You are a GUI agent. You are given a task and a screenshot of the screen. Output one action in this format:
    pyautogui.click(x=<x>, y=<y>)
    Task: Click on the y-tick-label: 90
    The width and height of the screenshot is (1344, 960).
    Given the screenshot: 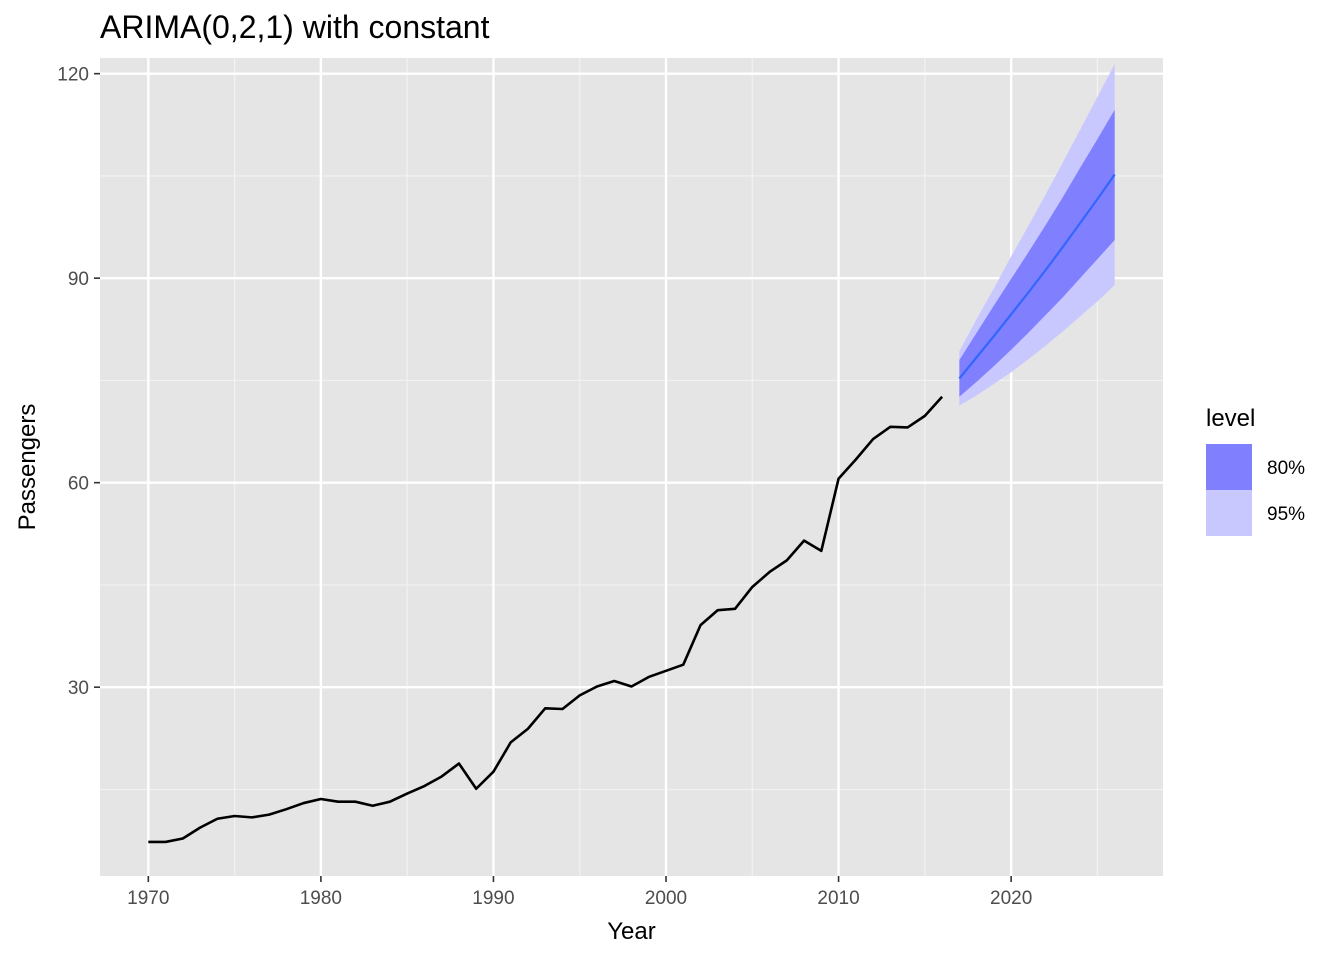 What is the action you would take?
    pyautogui.click(x=78, y=279)
    